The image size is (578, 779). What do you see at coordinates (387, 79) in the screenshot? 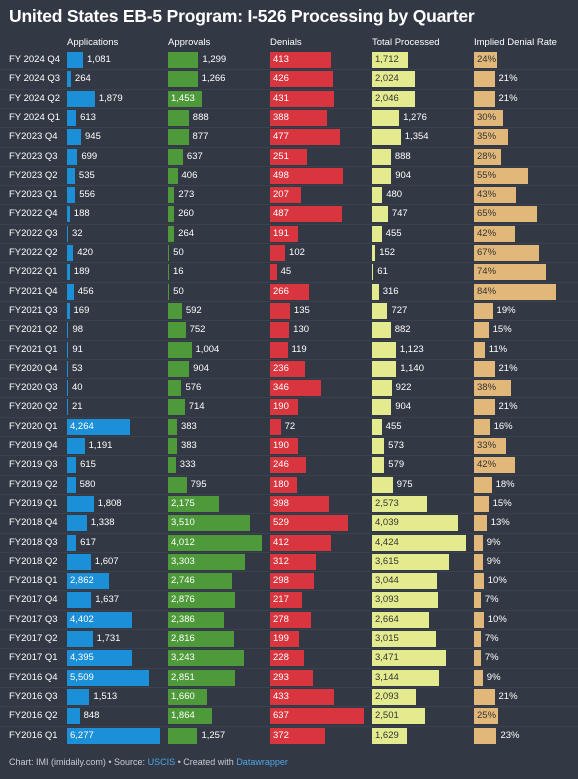
I see `total-processed-value-label: 2,024` at bounding box center [387, 79].